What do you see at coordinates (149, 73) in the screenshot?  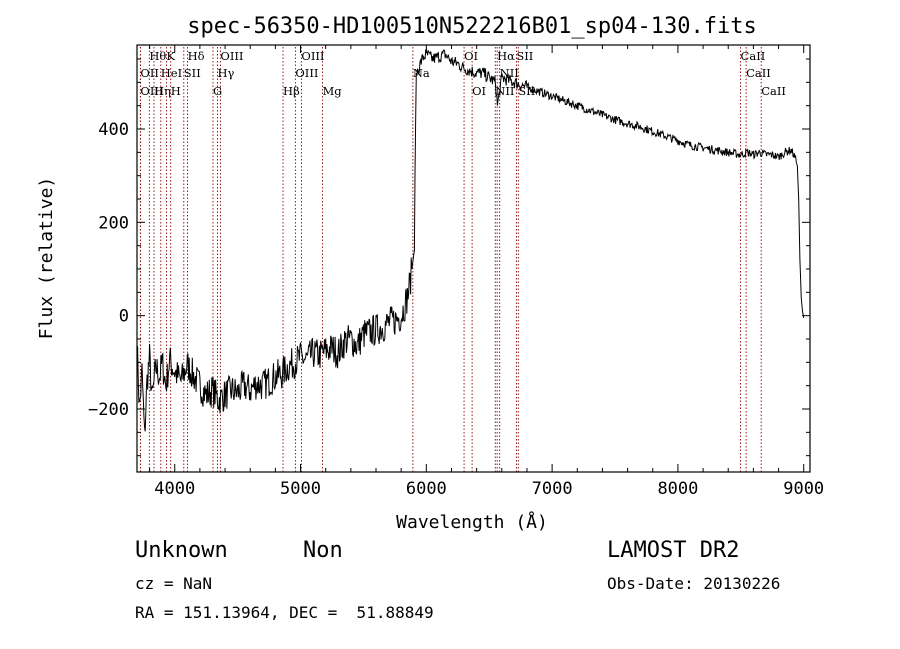 I see `line-label: OII` at bounding box center [149, 73].